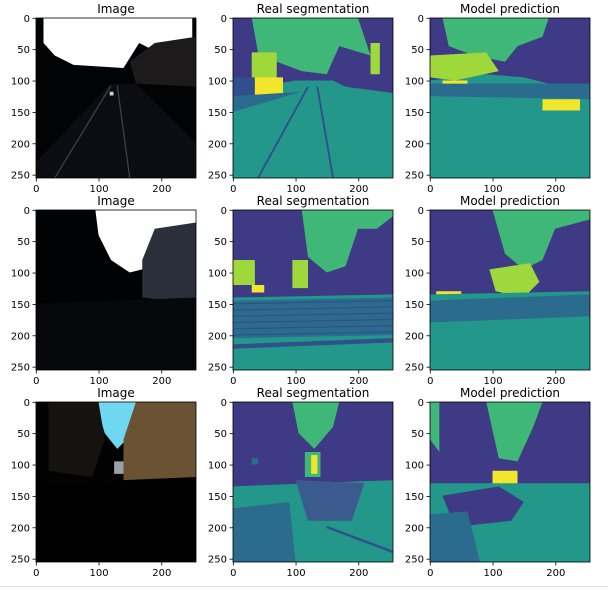 The image size is (608, 590). I want to click on road-sign-small, so click(111, 93).